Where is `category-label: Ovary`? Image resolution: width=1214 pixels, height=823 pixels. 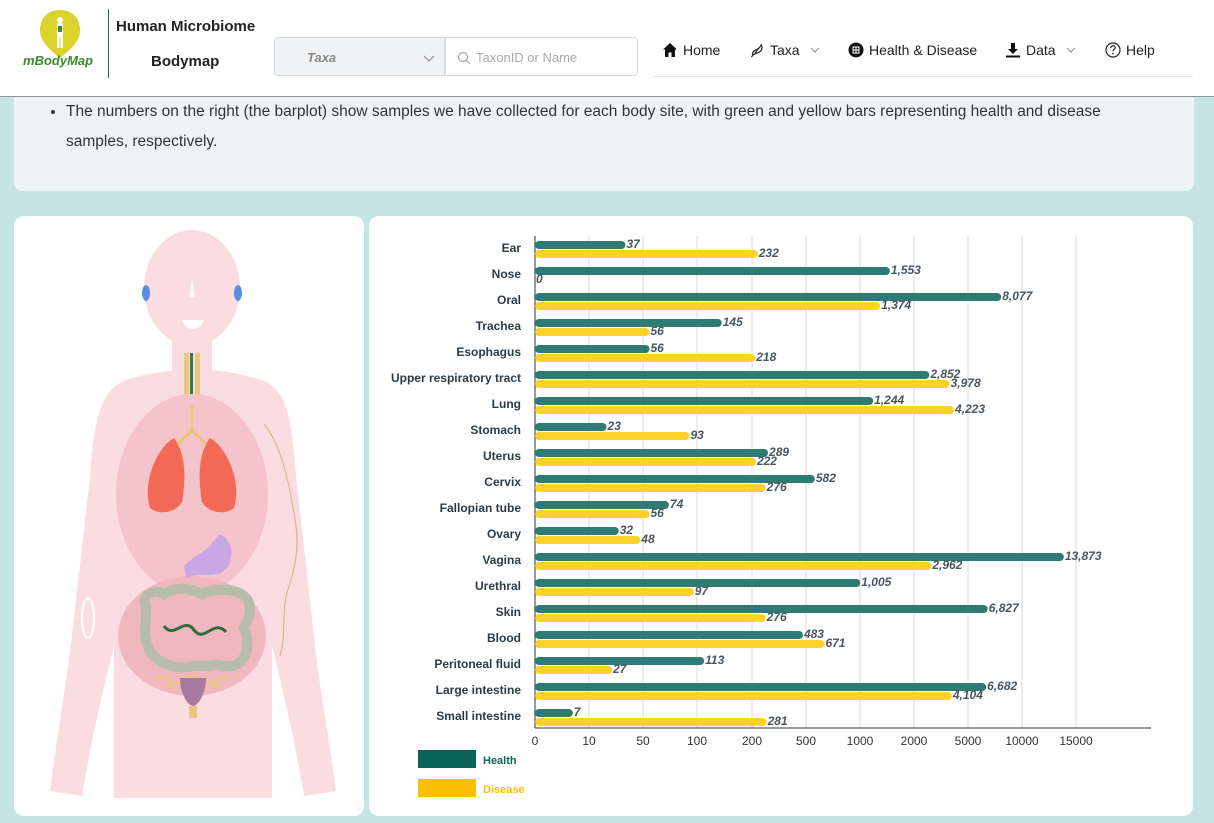
category-label: Ovary is located at coordinates (504, 534).